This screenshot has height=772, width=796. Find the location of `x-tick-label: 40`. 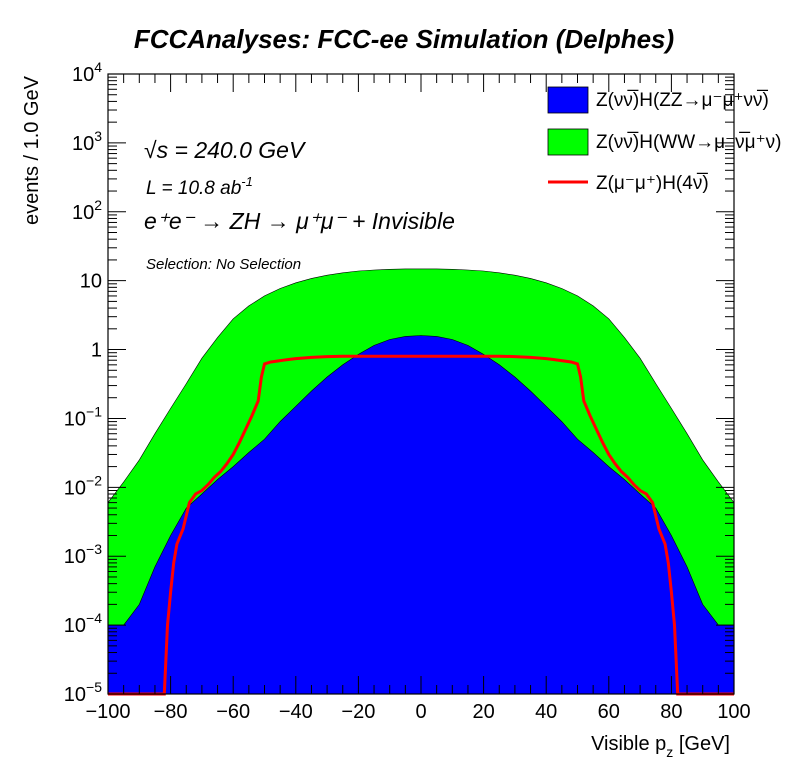

x-tick-label: 40 is located at coordinates (546, 712).